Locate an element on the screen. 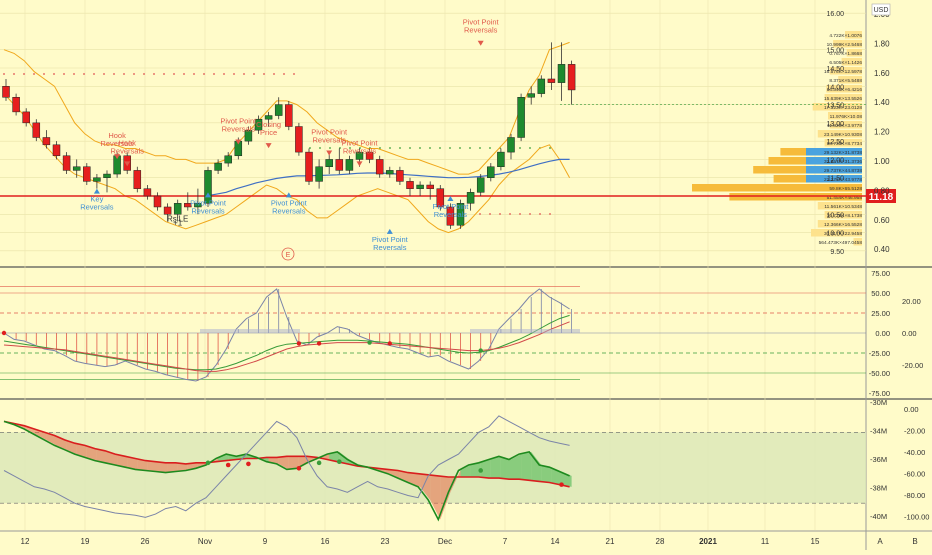 This screenshot has width=932, height=555. price-tick: 16.00 is located at coordinates (835, 14).